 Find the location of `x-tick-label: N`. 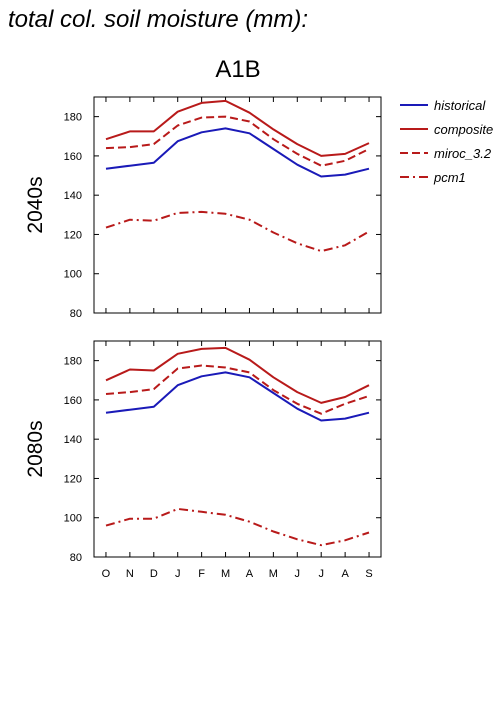

x-tick-label: N is located at coordinates (130, 574).